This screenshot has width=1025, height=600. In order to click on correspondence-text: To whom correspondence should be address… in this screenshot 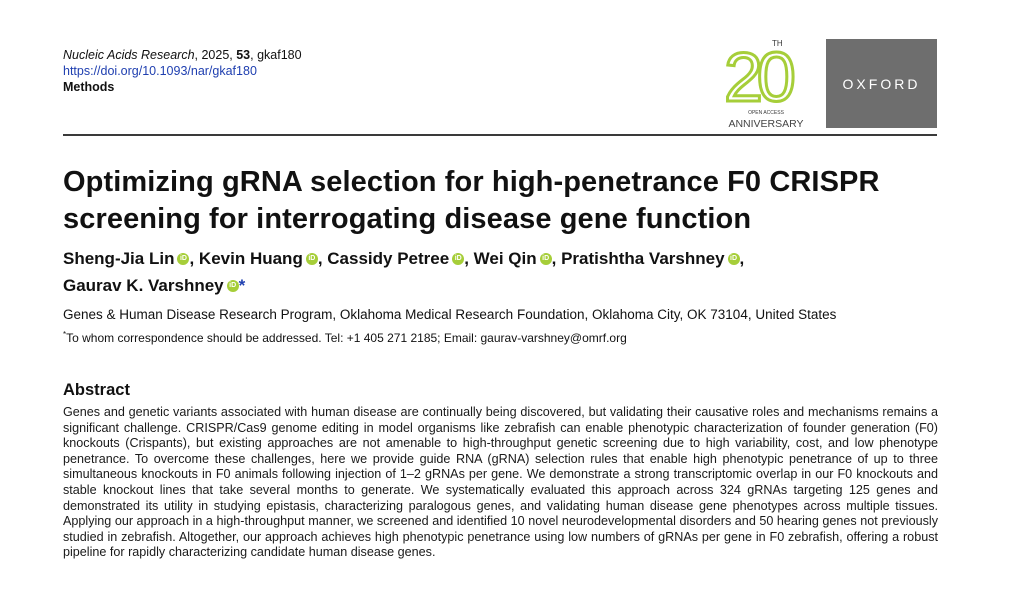, I will do `click(346, 338)`.